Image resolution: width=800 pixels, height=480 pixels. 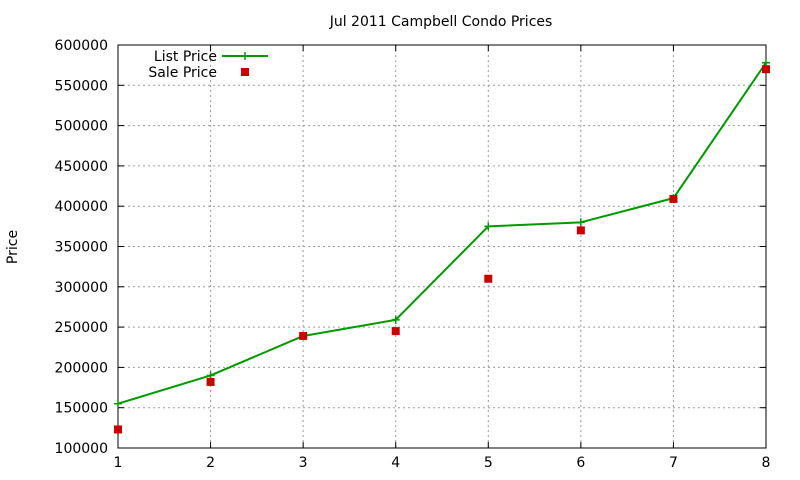 I want to click on y-tick-label: 550000, so click(x=81, y=86).